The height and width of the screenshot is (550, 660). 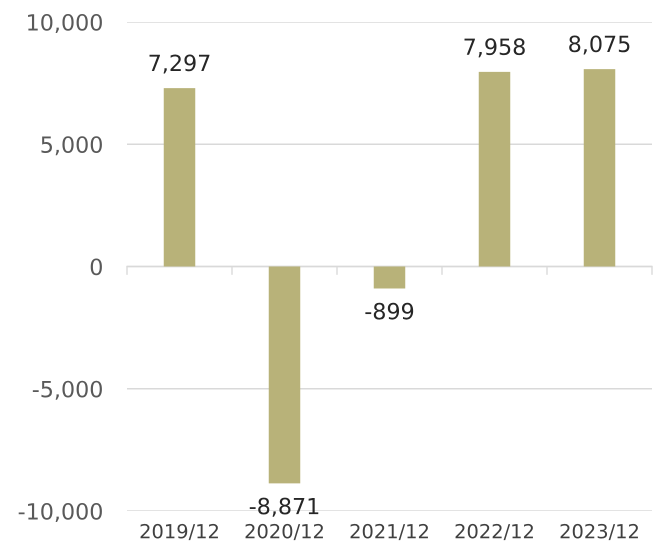 What do you see at coordinates (389, 532) in the screenshot?
I see `x-tick-label: 2021/12` at bounding box center [389, 532].